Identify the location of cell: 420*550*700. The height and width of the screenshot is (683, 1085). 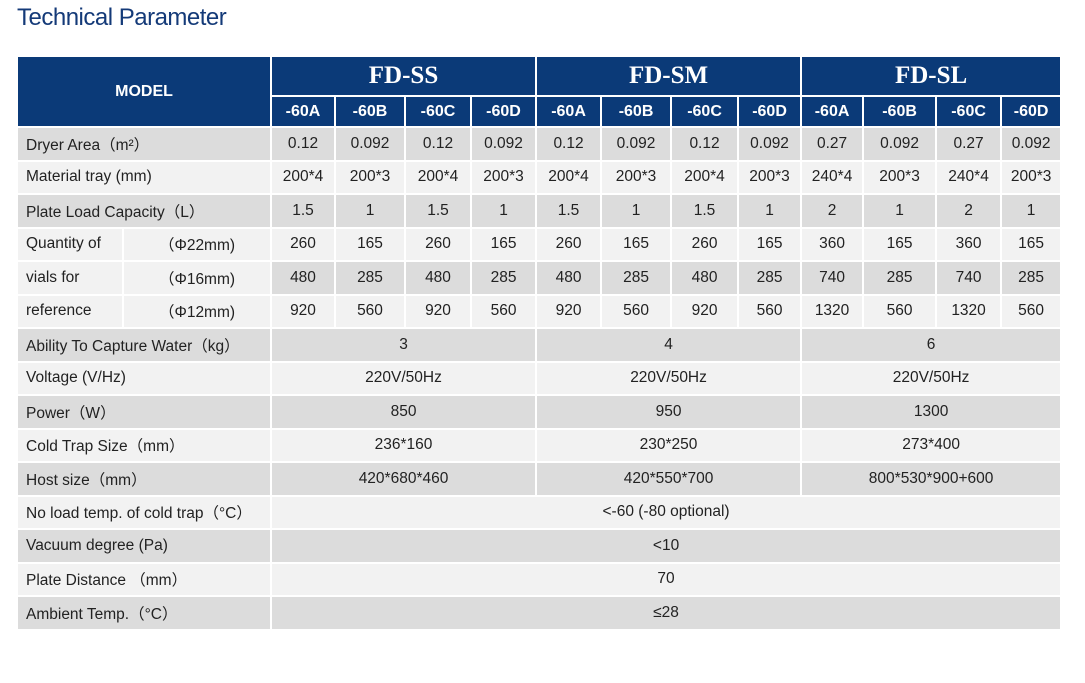
(669, 479).